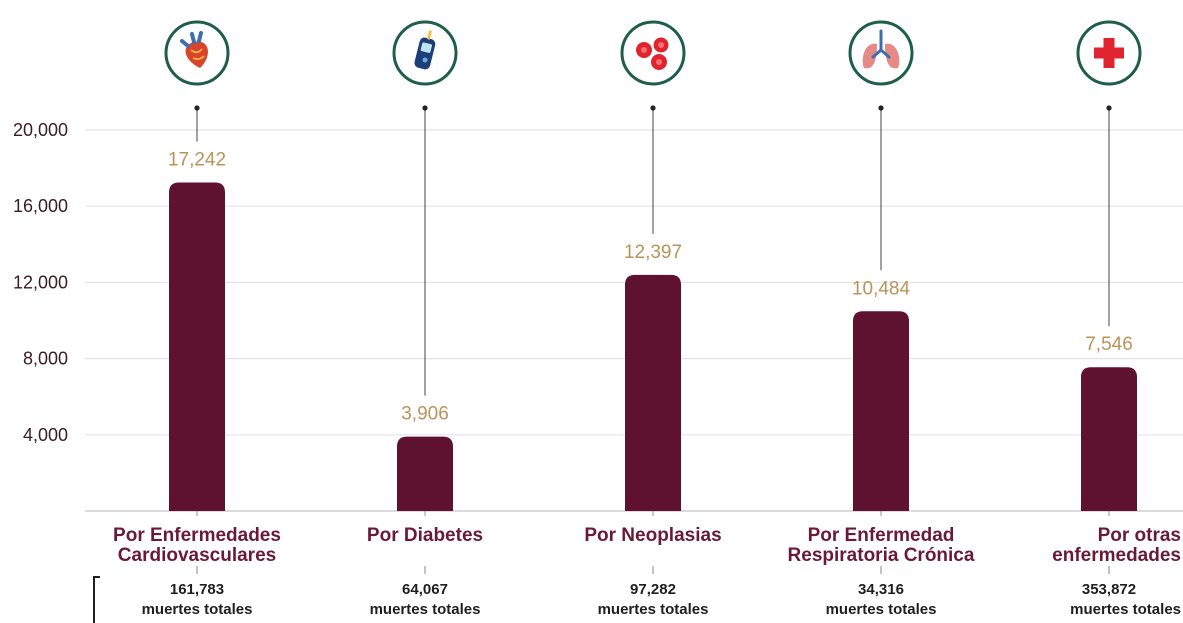 The width and height of the screenshot is (1183, 623). Describe the element at coordinates (653, 589) in the screenshot. I see `total-value: 97,282` at that location.